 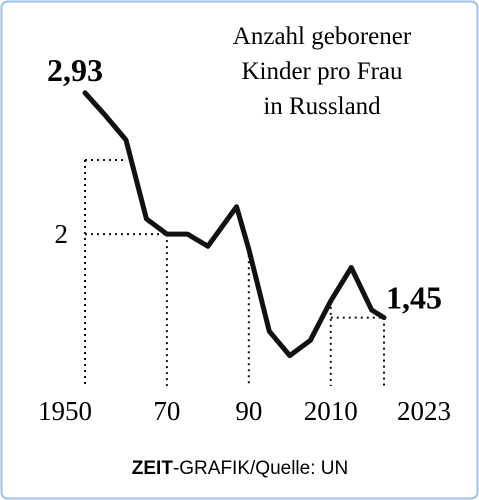 I want to click on source-text: -GRAFIK/Quelle: UN, so click(x=260, y=468).